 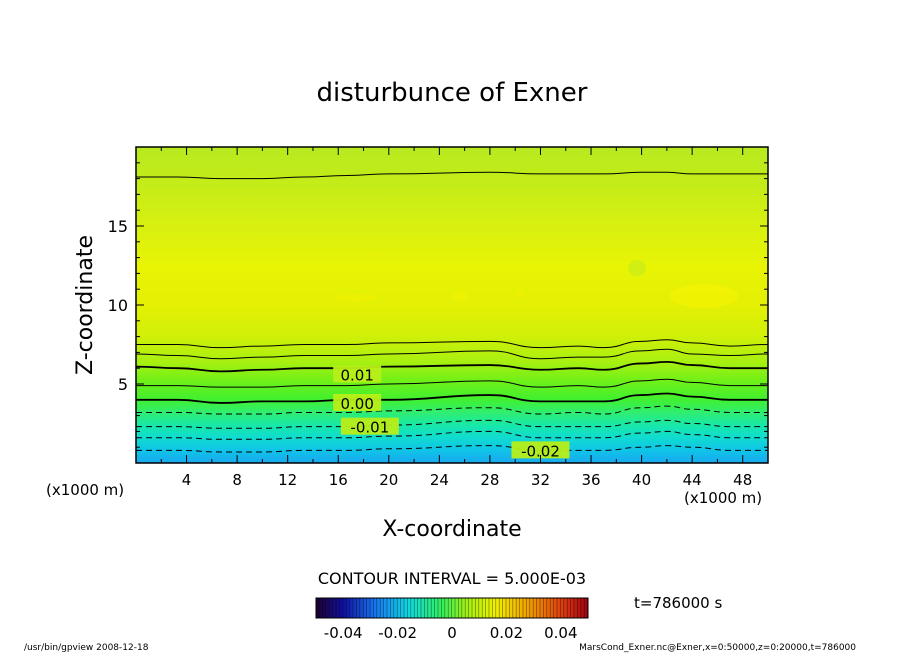 I want to click on colorbar-stripes, so click(x=453, y=608).